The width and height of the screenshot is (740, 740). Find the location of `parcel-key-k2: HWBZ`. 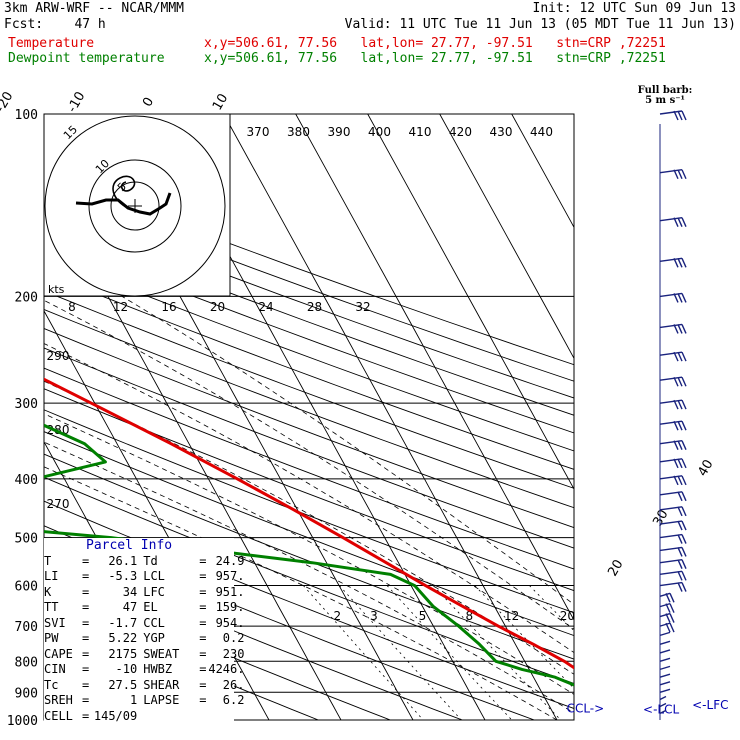

parcel-key-k2: HWBZ is located at coordinates (158, 669).